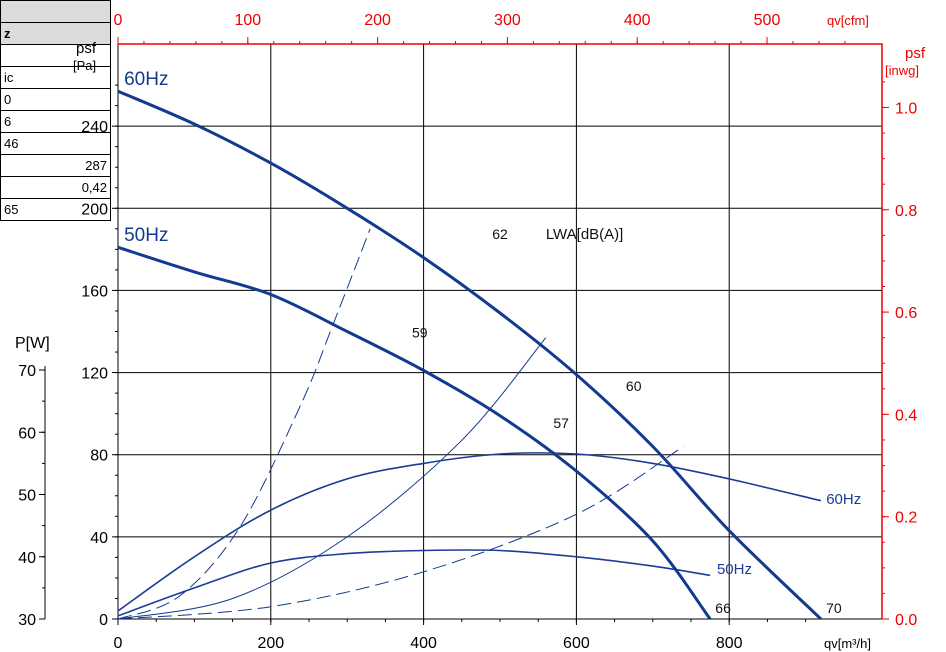 The image size is (946, 652). Describe the element at coordinates (55, 143) in the screenshot. I see `table-cell: 46` at that location.